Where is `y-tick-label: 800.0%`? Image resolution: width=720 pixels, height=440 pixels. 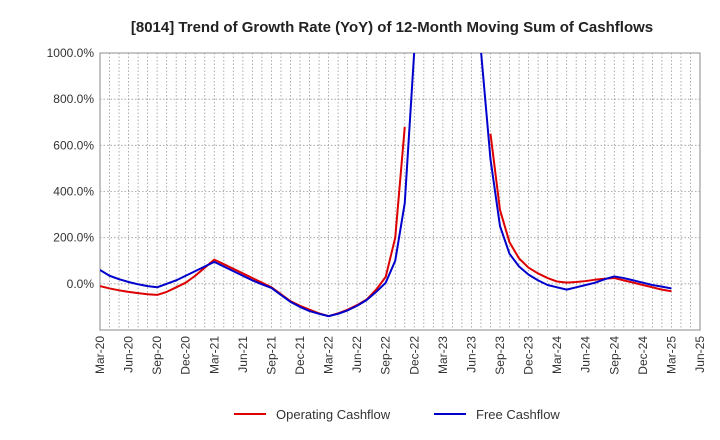
y-tick-label: 800.0% is located at coordinates (73, 99).